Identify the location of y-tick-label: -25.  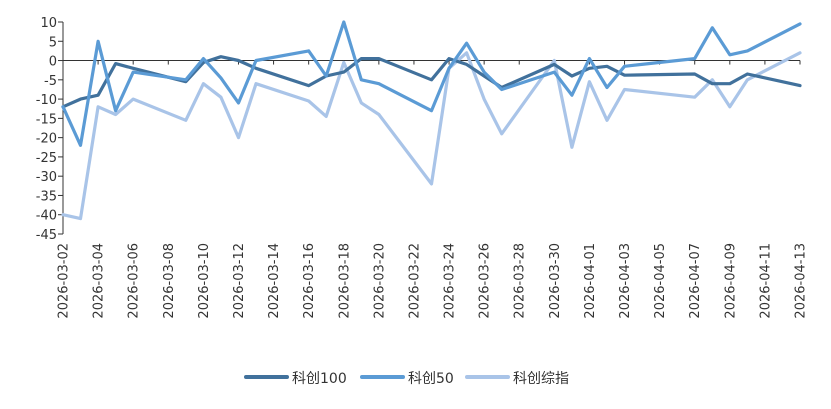
(46, 158).